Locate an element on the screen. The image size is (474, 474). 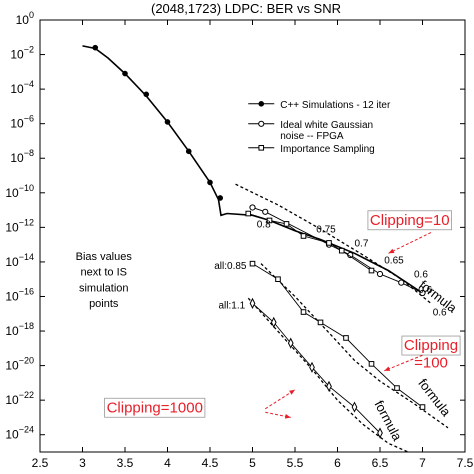
x-tick-label: 6 is located at coordinates (337, 463).